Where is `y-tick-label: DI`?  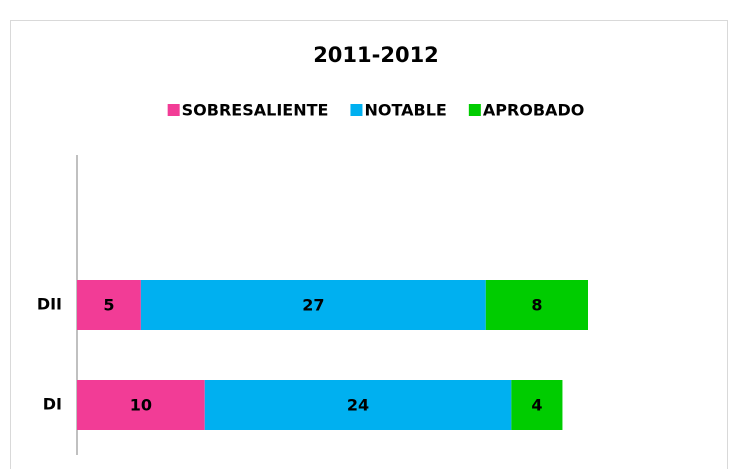
y-tick-label: DI is located at coordinates (52, 404).